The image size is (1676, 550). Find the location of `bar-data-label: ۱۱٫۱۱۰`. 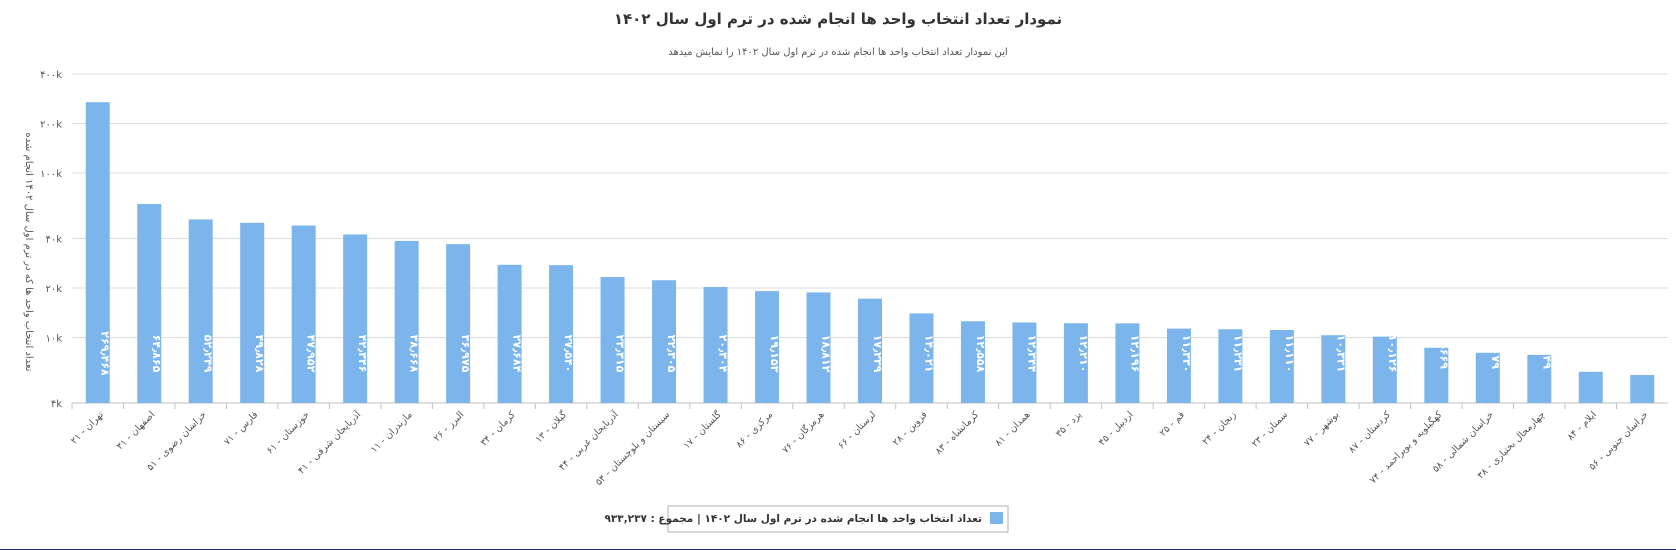

bar-data-label: ۱۱٫۱۱۰ is located at coordinates (1289, 354).